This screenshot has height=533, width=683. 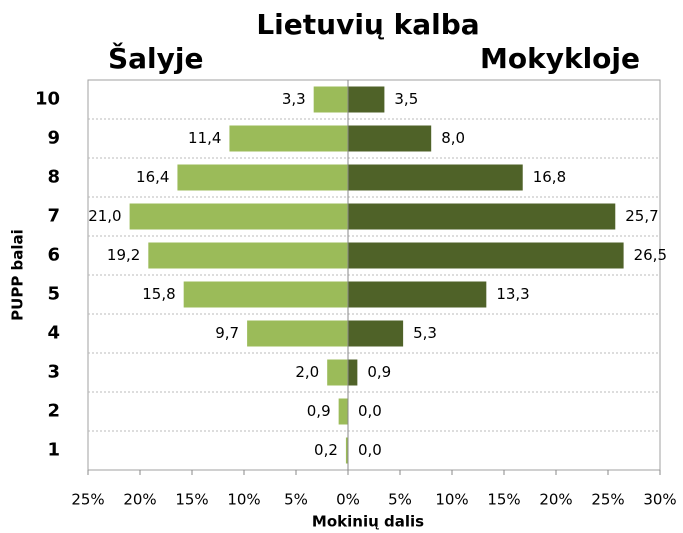 I want to click on data-label: 8,0, so click(x=453, y=138).